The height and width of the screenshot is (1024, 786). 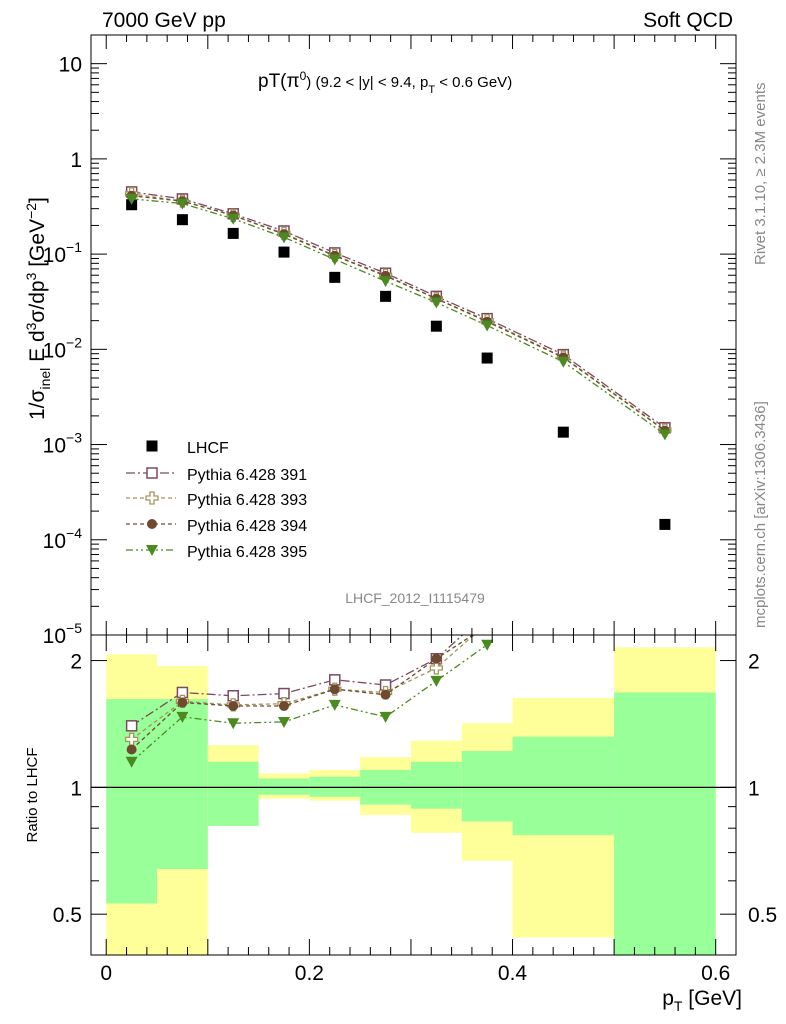 What do you see at coordinates (63, 348) in the screenshot?
I see `y-tick-label: 10⁻²` at bounding box center [63, 348].